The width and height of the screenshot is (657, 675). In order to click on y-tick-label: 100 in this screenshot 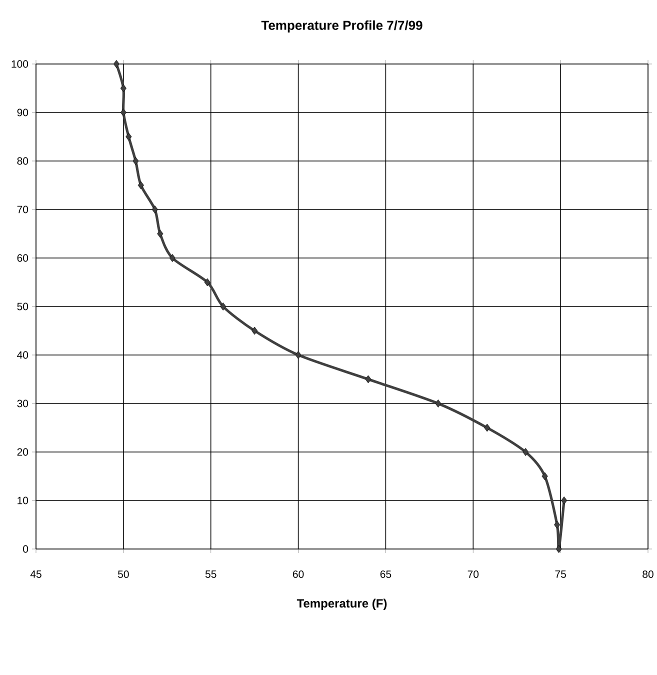, I will do `click(20, 64)`.